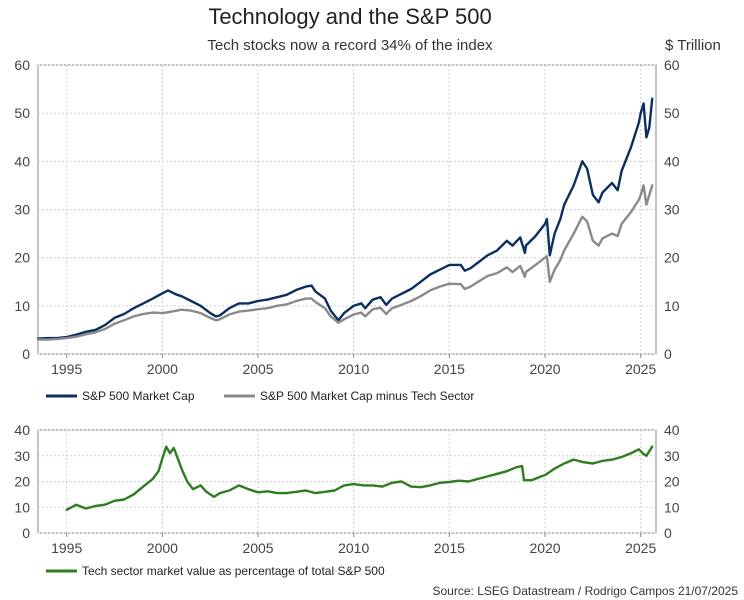 The image size is (744, 600). Describe the element at coordinates (449, 548) in the screenshot. I see `tech-share-xtick-label: 2015` at that location.